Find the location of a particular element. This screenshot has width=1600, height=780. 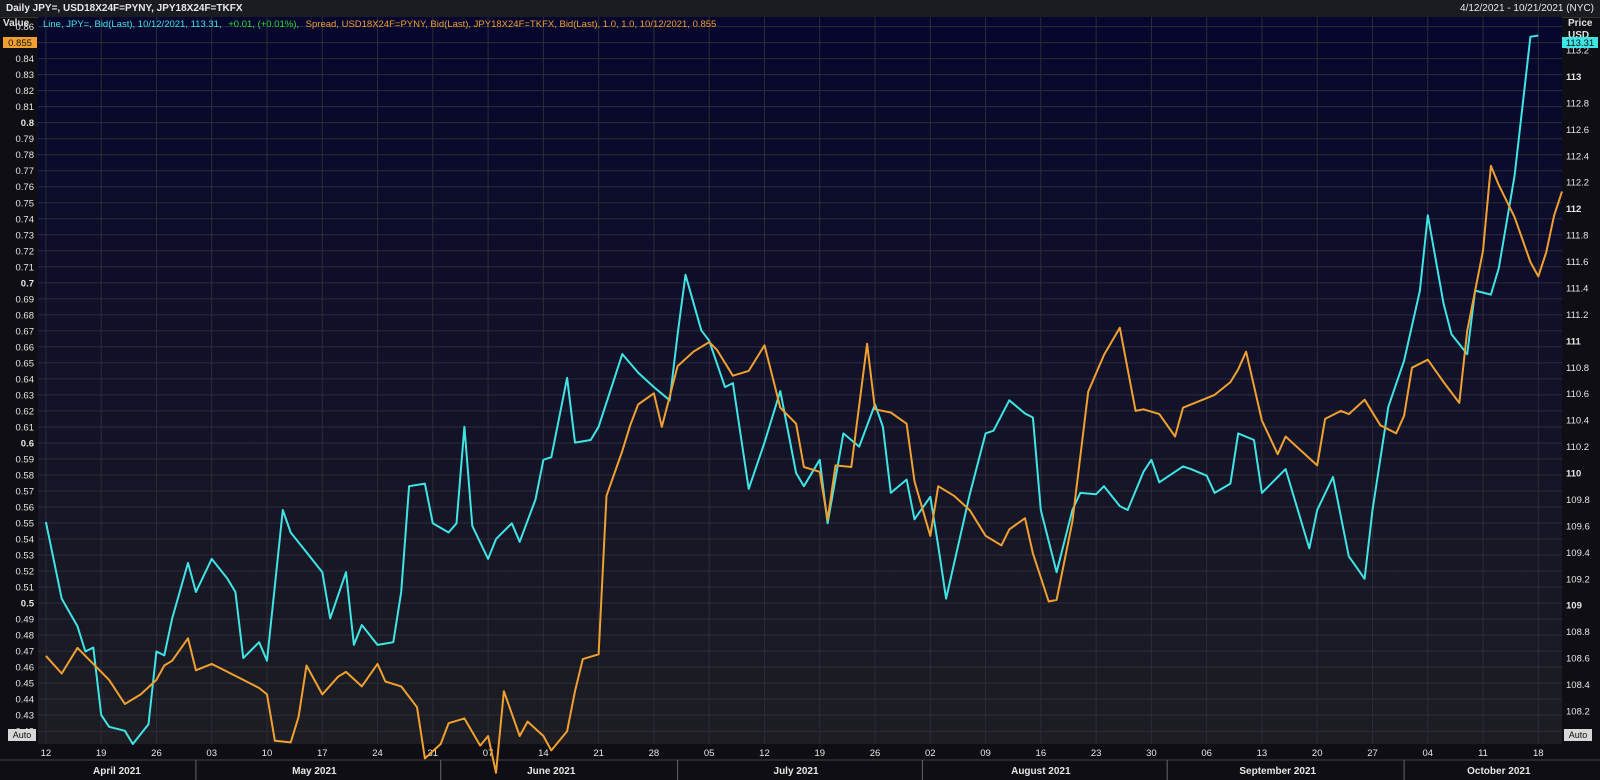

right-tick-label: 113.2 is located at coordinates (1577, 51).